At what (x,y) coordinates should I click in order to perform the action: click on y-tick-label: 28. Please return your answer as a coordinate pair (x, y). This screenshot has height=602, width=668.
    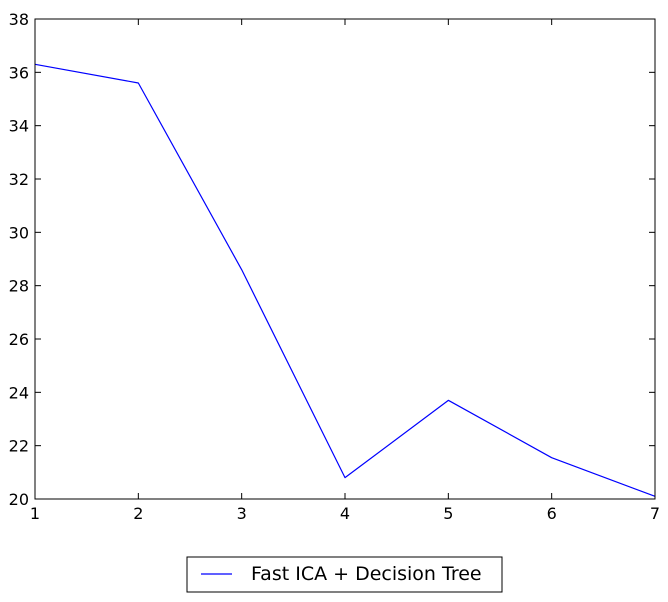
    Looking at the image, I should click on (19, 286).